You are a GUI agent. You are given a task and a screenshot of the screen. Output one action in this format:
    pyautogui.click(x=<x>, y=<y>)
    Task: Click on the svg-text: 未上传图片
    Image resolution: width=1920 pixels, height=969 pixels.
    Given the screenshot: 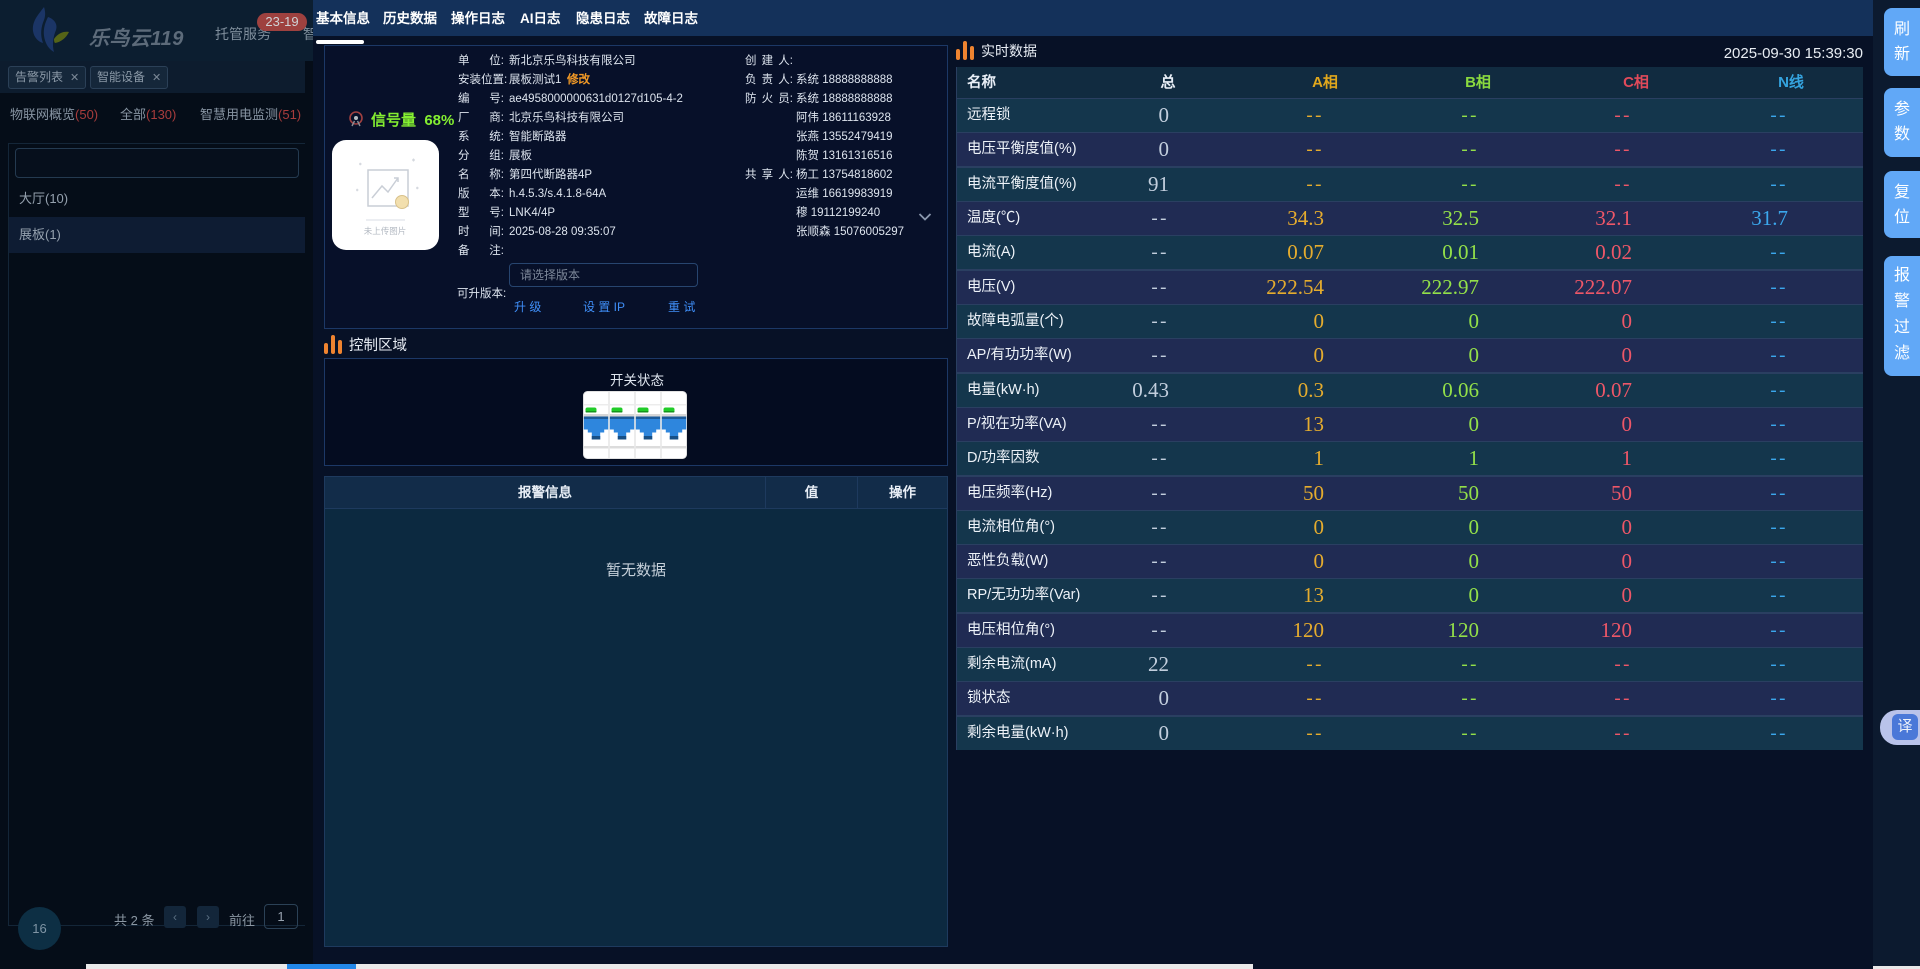 What is the action you would take?
    pyautogui.click(x=385, y=231)
    